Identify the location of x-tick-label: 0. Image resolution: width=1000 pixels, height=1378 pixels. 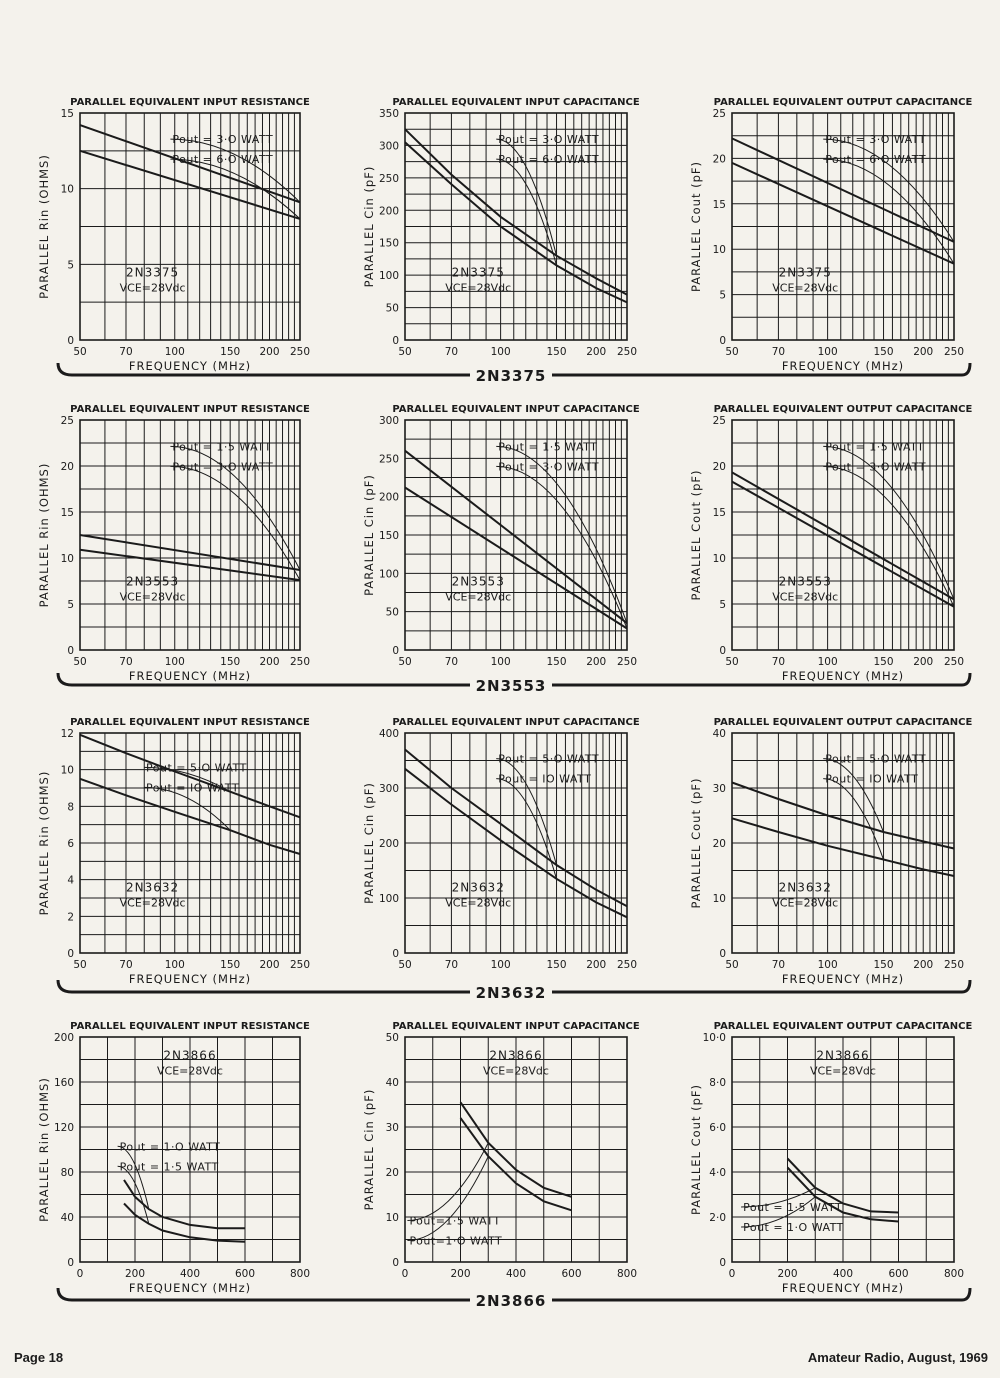
(80, 1274).